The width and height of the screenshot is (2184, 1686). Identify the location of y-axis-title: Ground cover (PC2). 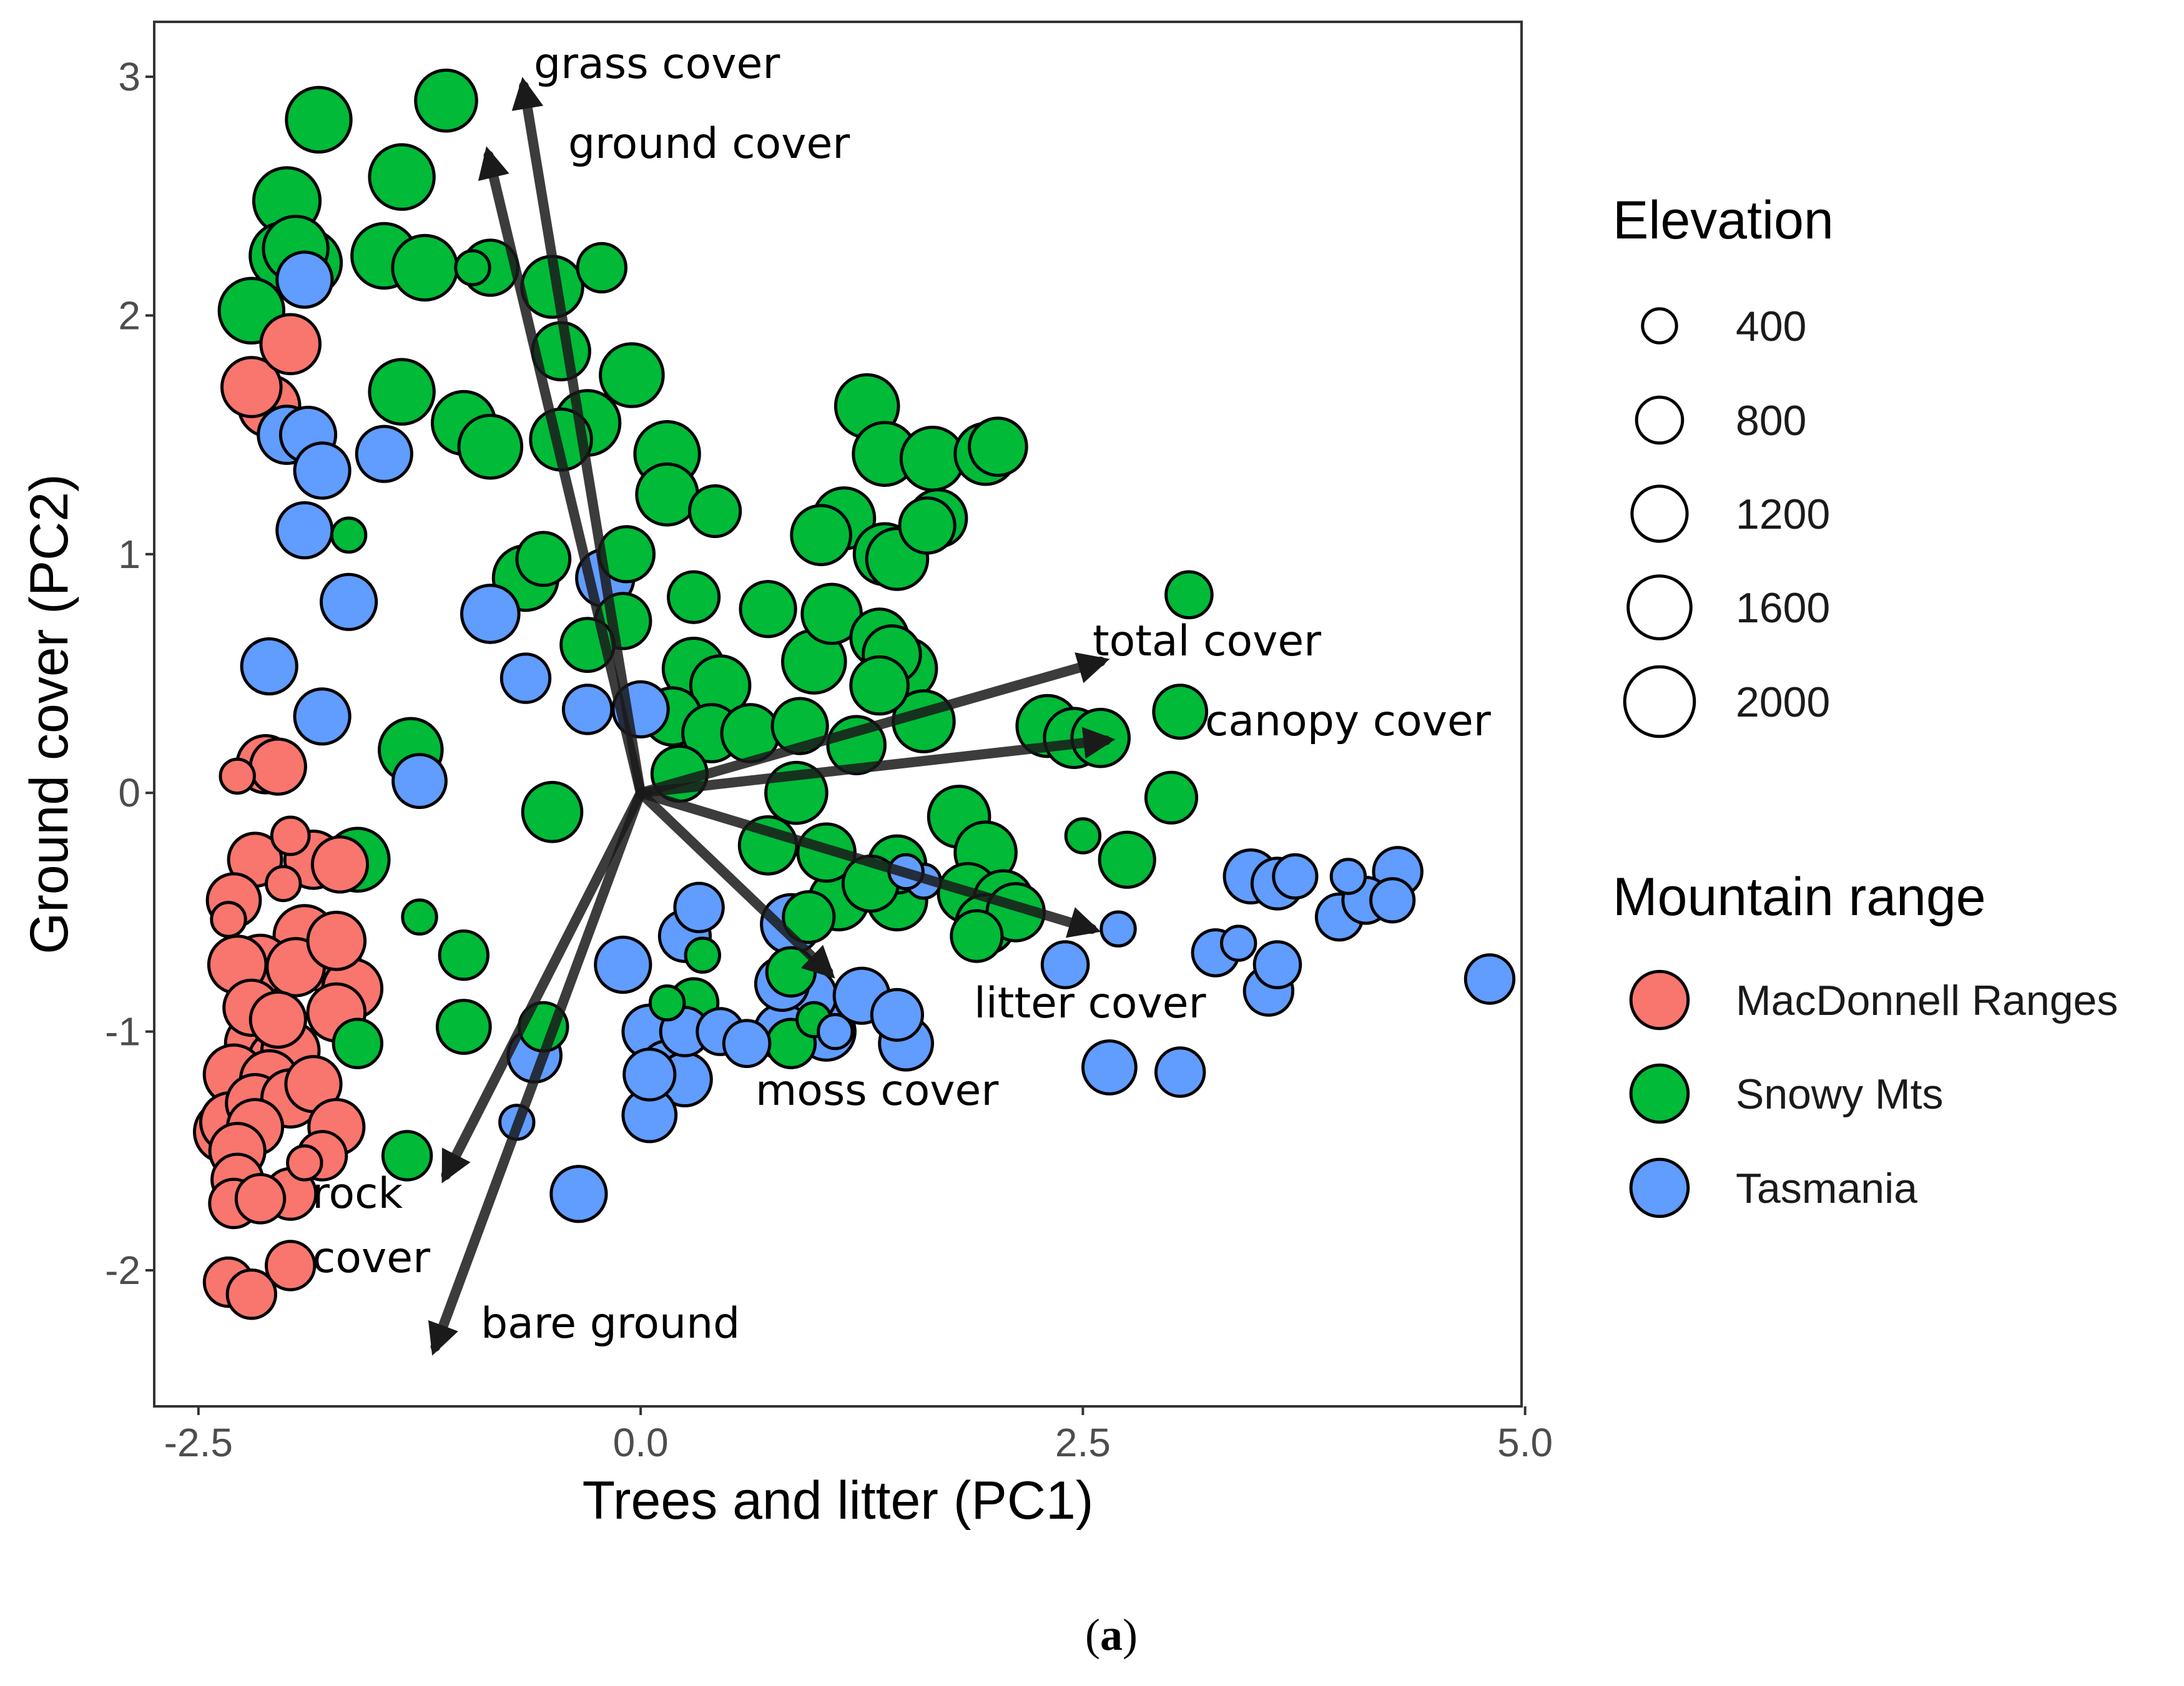
(49, 714).